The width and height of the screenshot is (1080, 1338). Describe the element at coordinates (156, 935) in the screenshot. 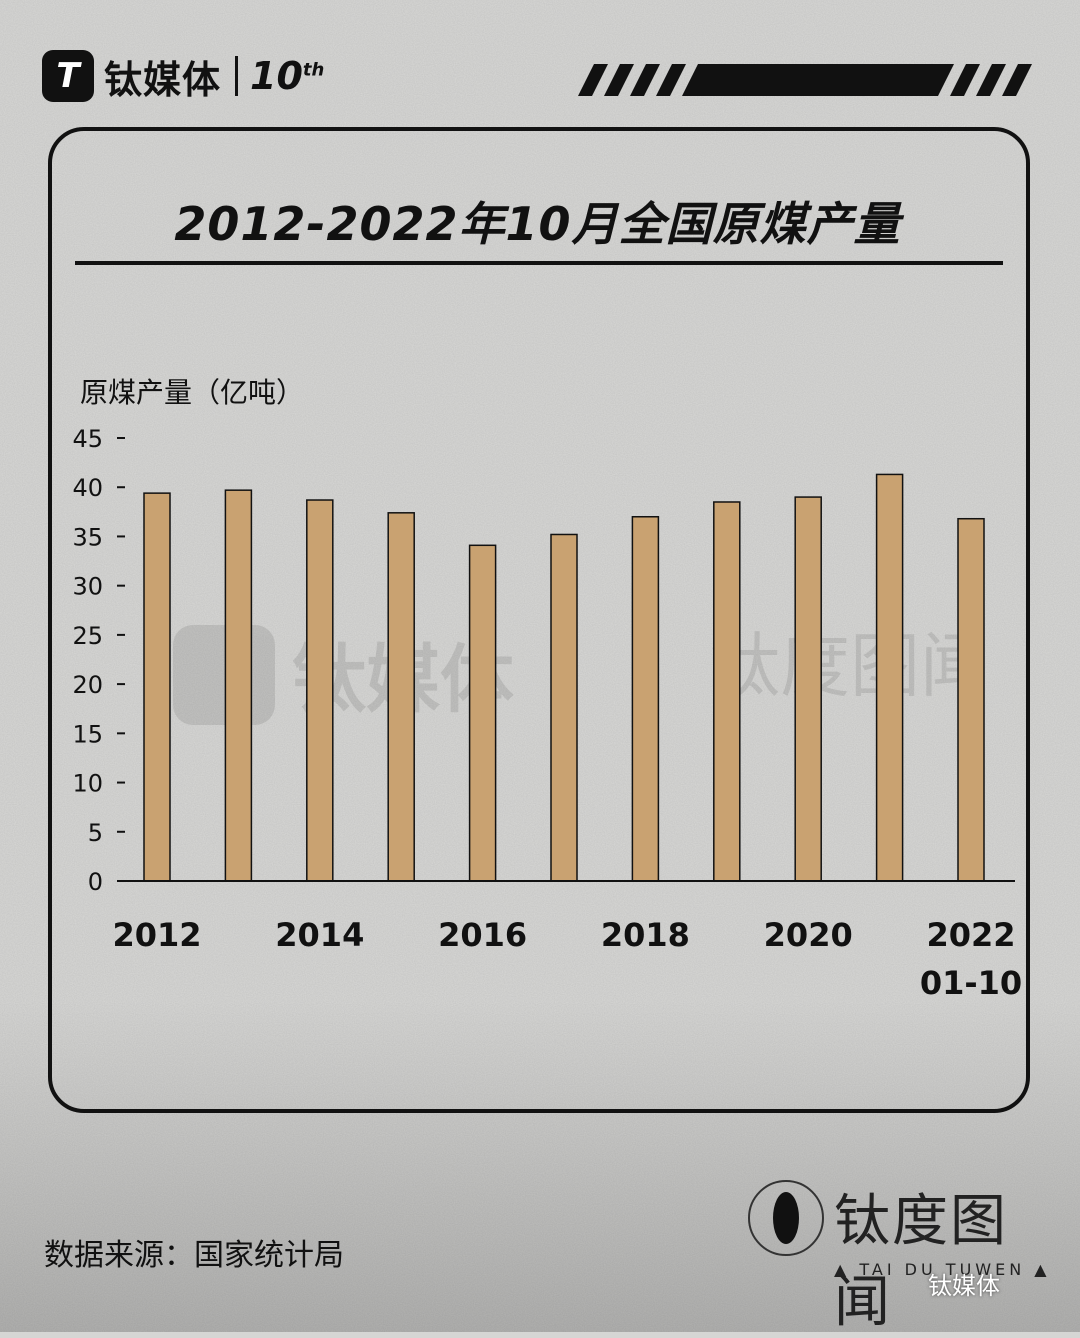

I see `x-tick-label: 2012` at that location.